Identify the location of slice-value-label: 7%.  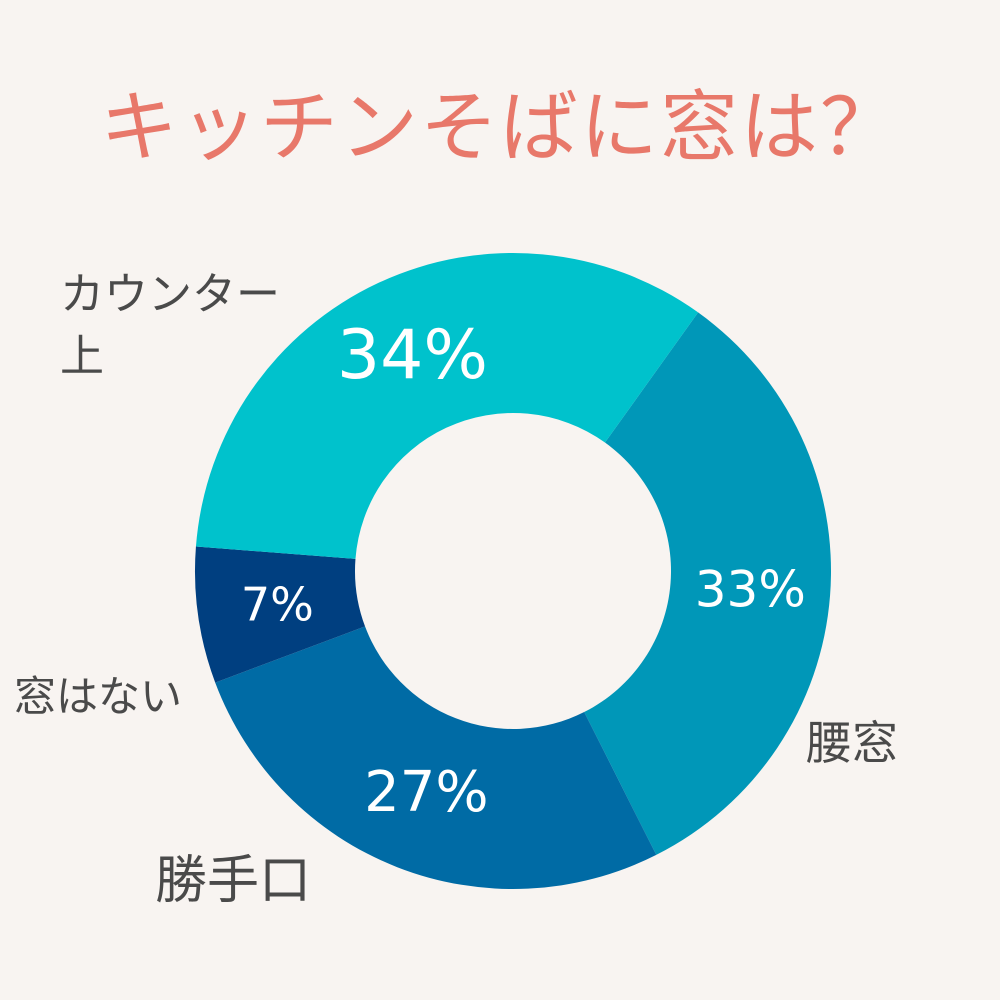
(277, 604).